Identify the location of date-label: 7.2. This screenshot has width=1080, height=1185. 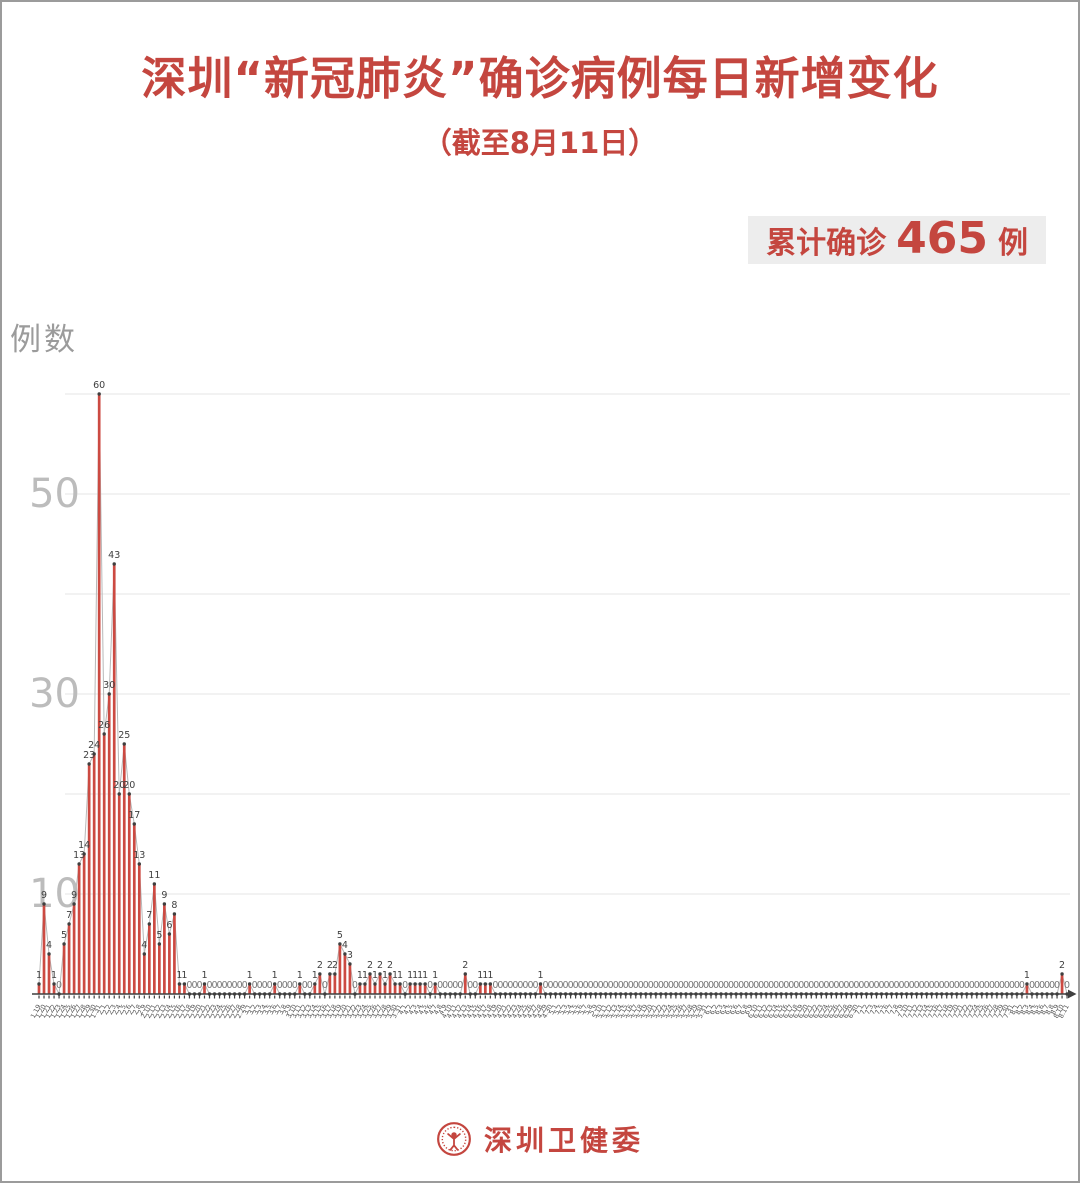
(864, 1009).